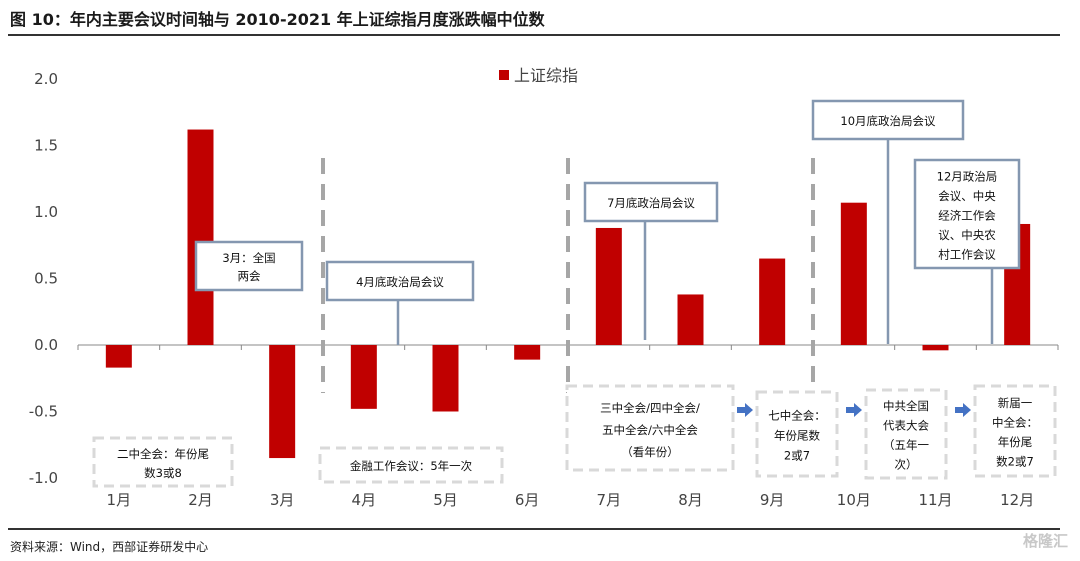 The image size is (1080, 561). I want to click on december-meetings-box-text: 村工作会议, so click(967, 254).